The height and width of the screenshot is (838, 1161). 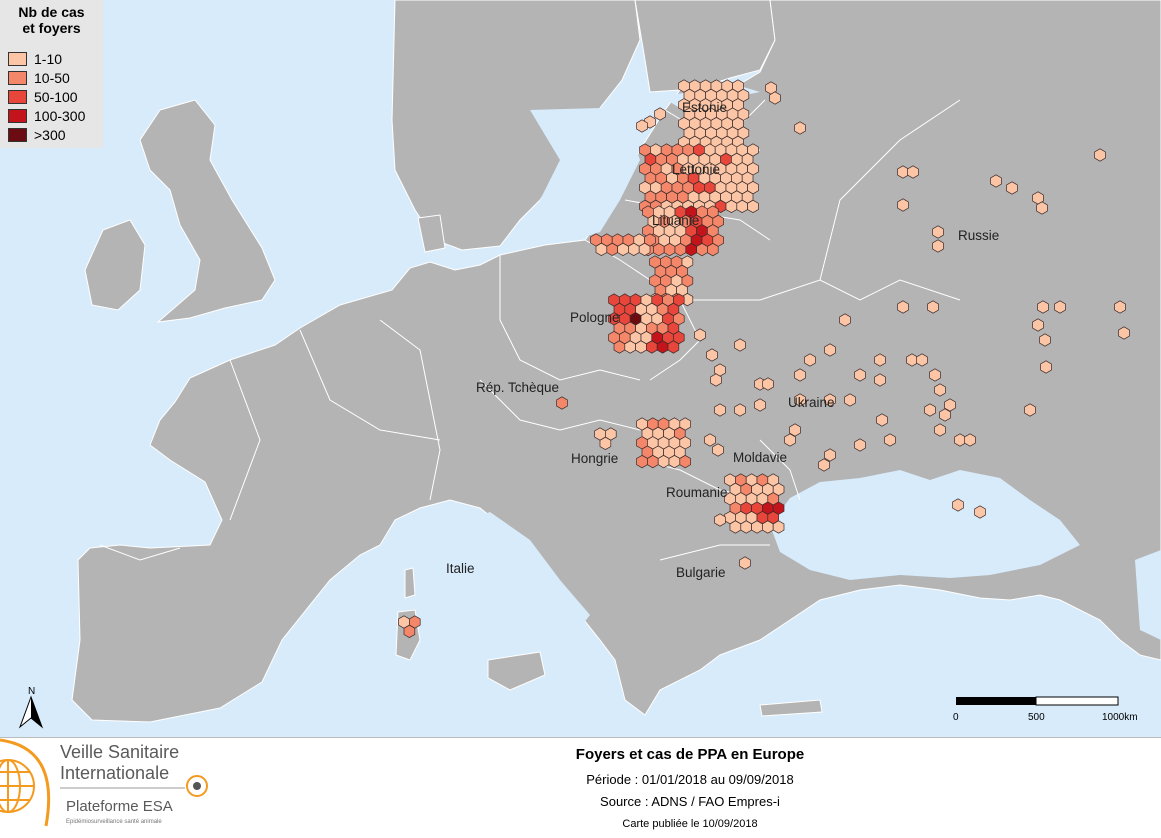 I want to click on label-poland: Pologne, so click(x=595, y=317).